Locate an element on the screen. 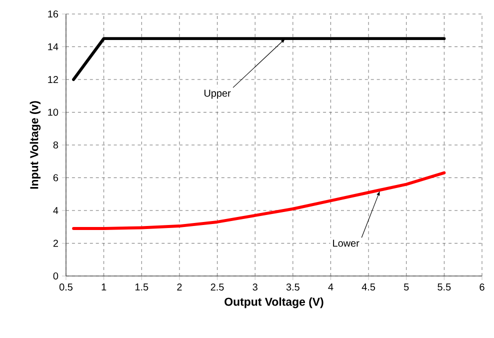 Image resolution: width=494 pixels, height=338 pixels. x-tick-label: 3 is located at coordinates (255, 287).